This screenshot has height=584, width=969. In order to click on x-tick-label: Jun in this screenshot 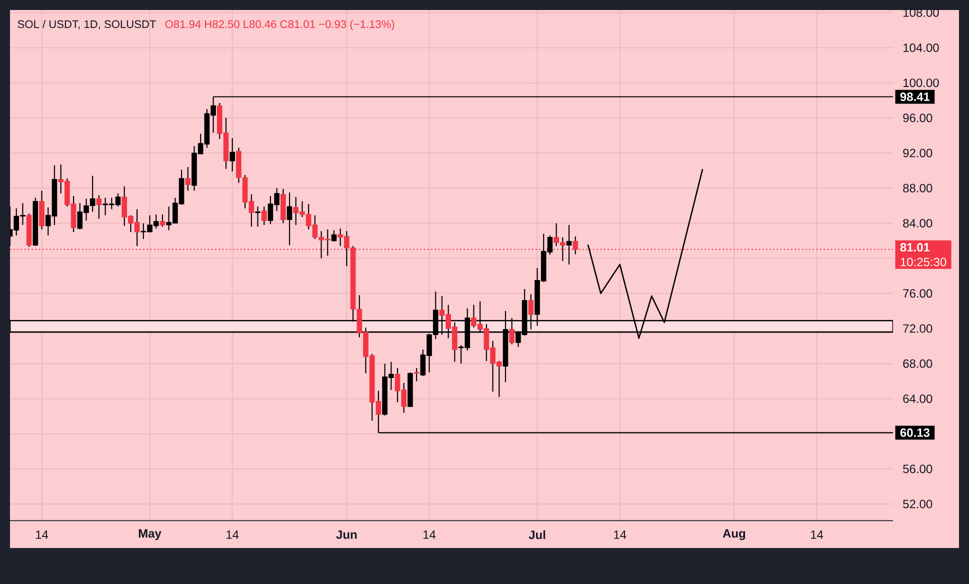, I will do `click(346, 534)`.